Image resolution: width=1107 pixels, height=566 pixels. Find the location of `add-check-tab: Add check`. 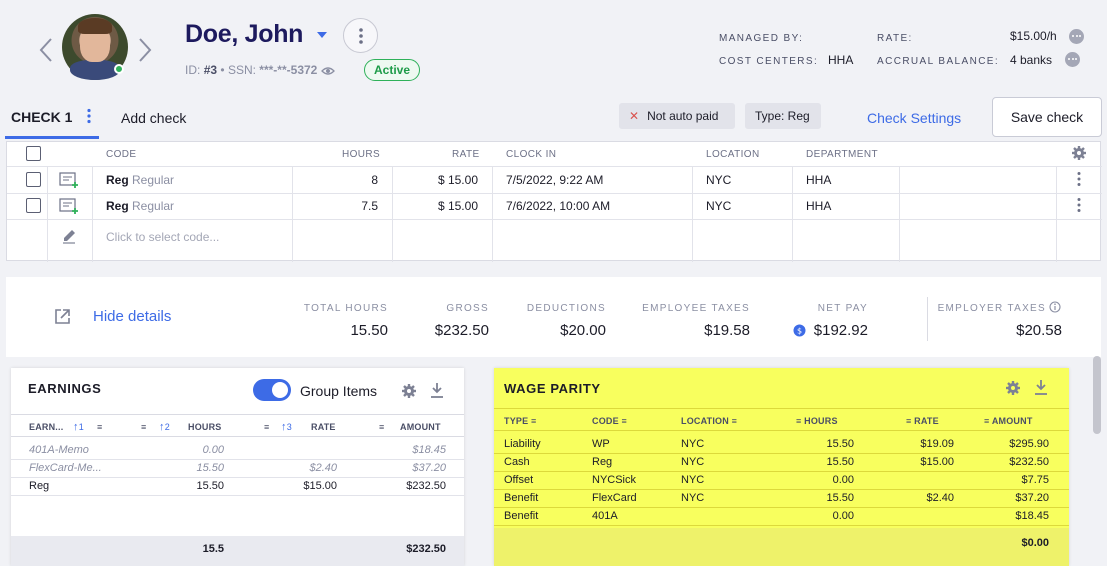

add-check-tab: Add check is located at coordinates (154, 118).